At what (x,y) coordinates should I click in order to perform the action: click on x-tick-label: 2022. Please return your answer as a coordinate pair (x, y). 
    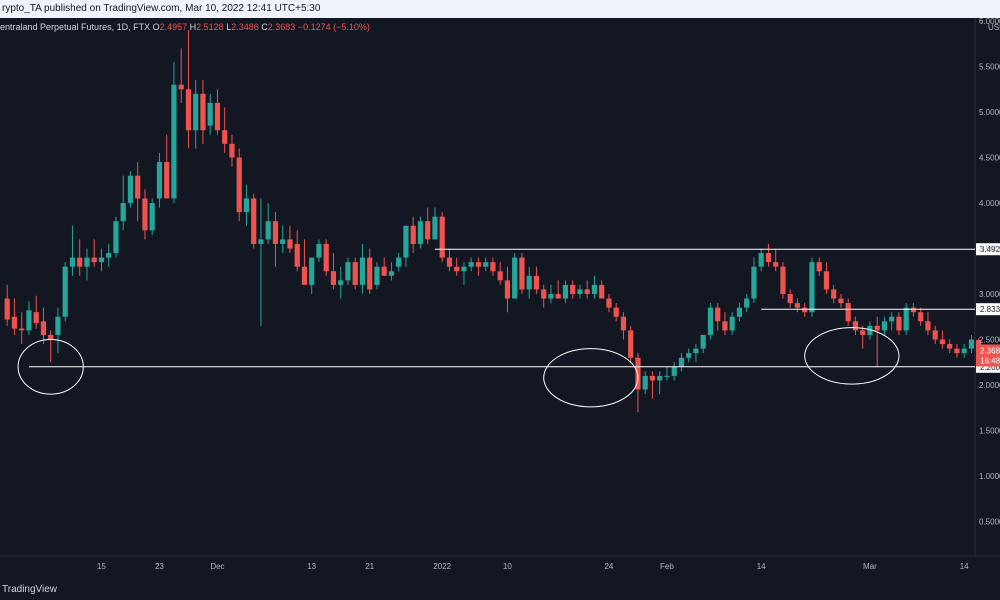
    Looking at the image, I should click on (442, 566).